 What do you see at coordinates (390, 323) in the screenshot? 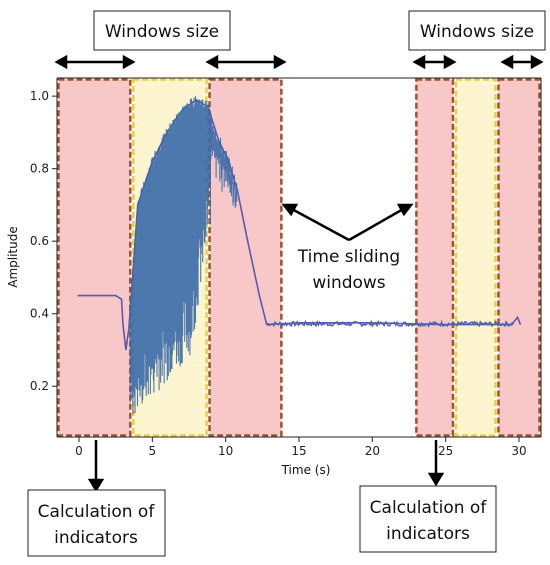
I see `signal-steady-segment` at bounding box center [390, 323].